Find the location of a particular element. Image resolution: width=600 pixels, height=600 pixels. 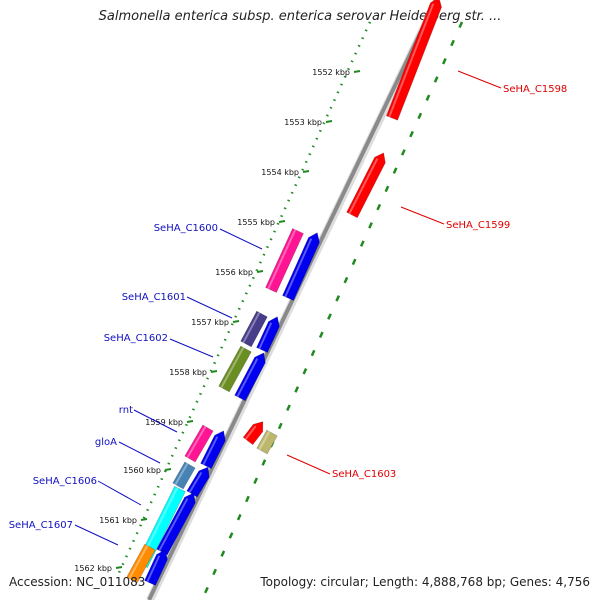

tick-label: 1562 kbp is located at coordinates (93, 568).